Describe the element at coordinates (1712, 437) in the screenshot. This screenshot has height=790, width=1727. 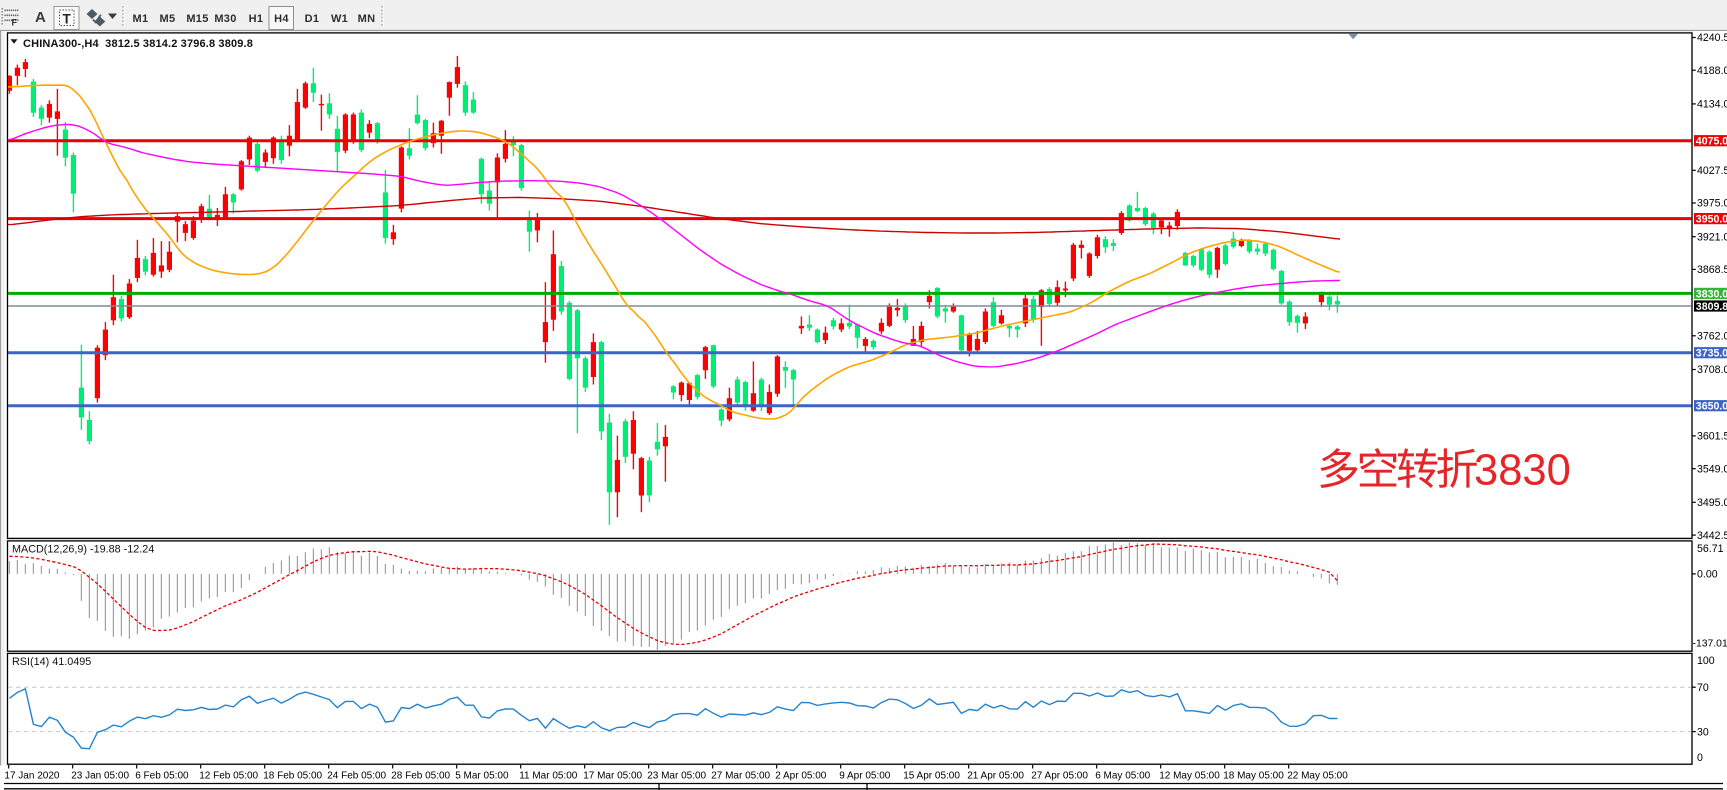
I see `svg-text: 3601.5` at that location.